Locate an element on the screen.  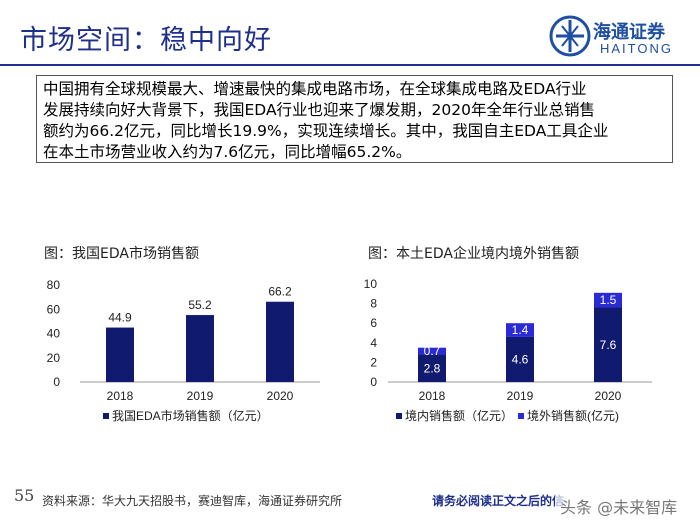
chart1-data-label: 55.2 is located at coordinates (200, 305).